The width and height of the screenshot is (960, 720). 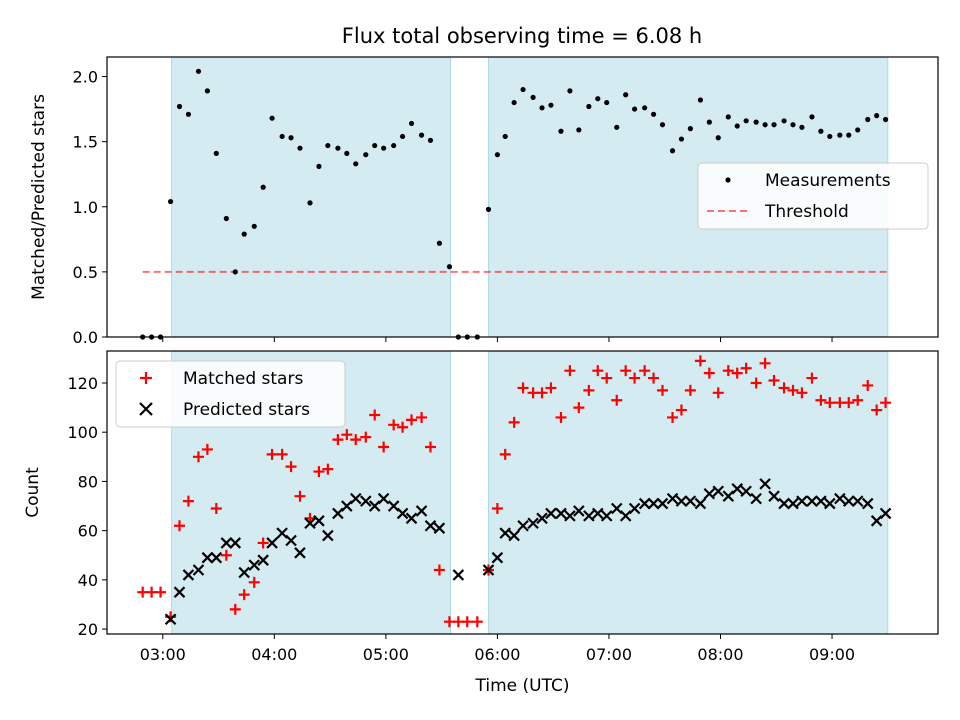 What do you see at coordinates (681, 410) in the screenshot?
I see `matched-stars-point: 07:39 — 109` at bounding box center [681, 410].